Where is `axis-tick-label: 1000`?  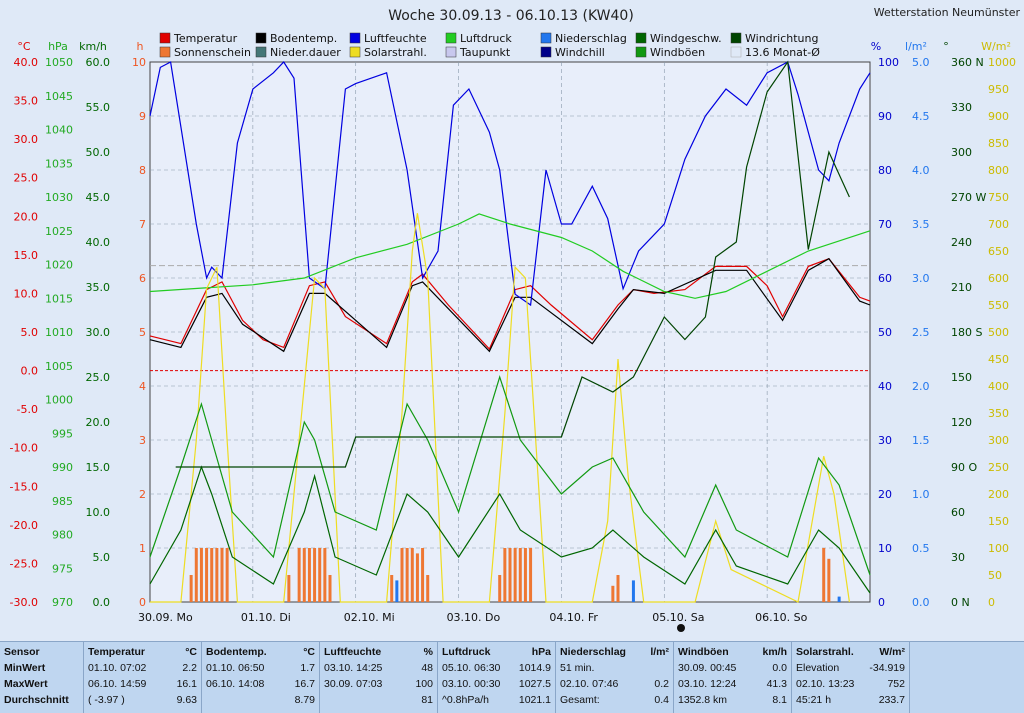
axis-tick-label: 1000 is located at coordinates (59, 400).